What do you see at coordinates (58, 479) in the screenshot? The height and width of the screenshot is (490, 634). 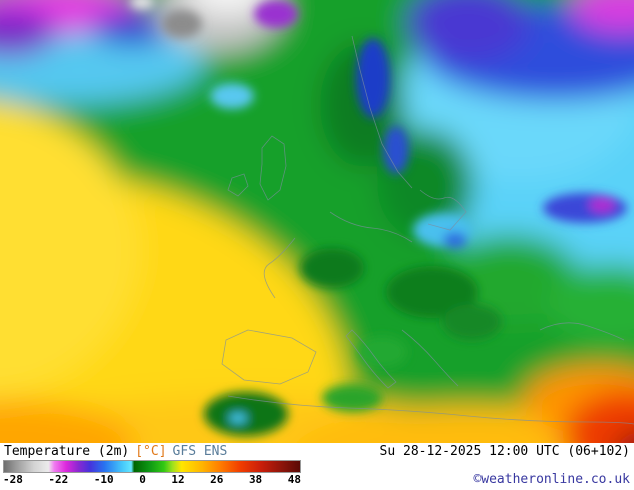 I see `tick-label: -22` at bounding box center [58, 479].